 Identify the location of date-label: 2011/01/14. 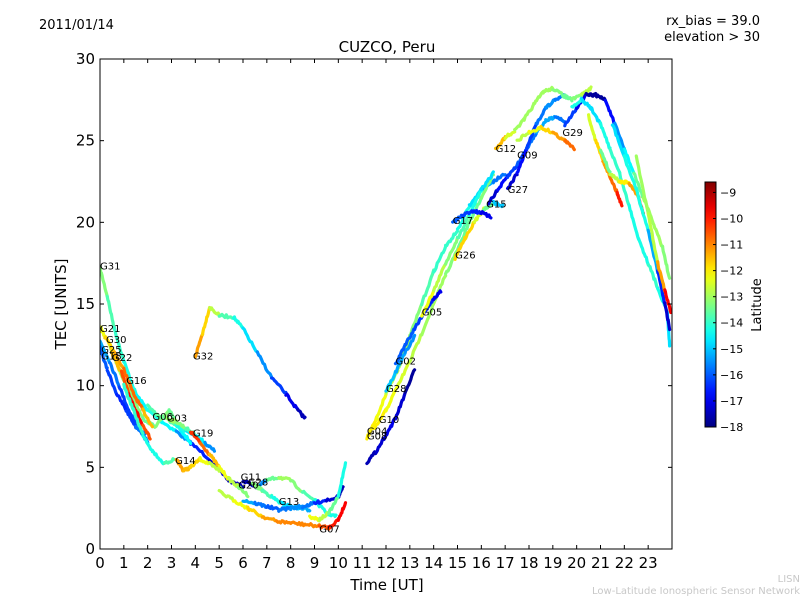
(76, 25).